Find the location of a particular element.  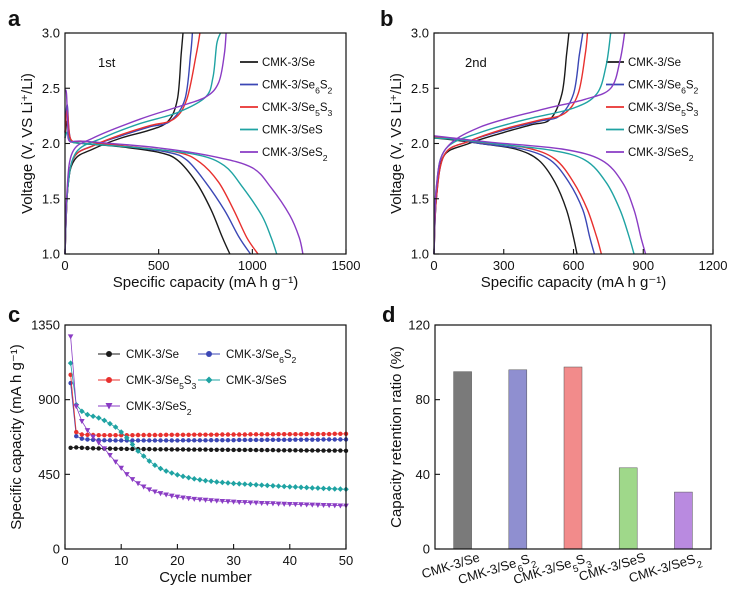

x-tick-label: 300 is located at coordinates (504, 265).